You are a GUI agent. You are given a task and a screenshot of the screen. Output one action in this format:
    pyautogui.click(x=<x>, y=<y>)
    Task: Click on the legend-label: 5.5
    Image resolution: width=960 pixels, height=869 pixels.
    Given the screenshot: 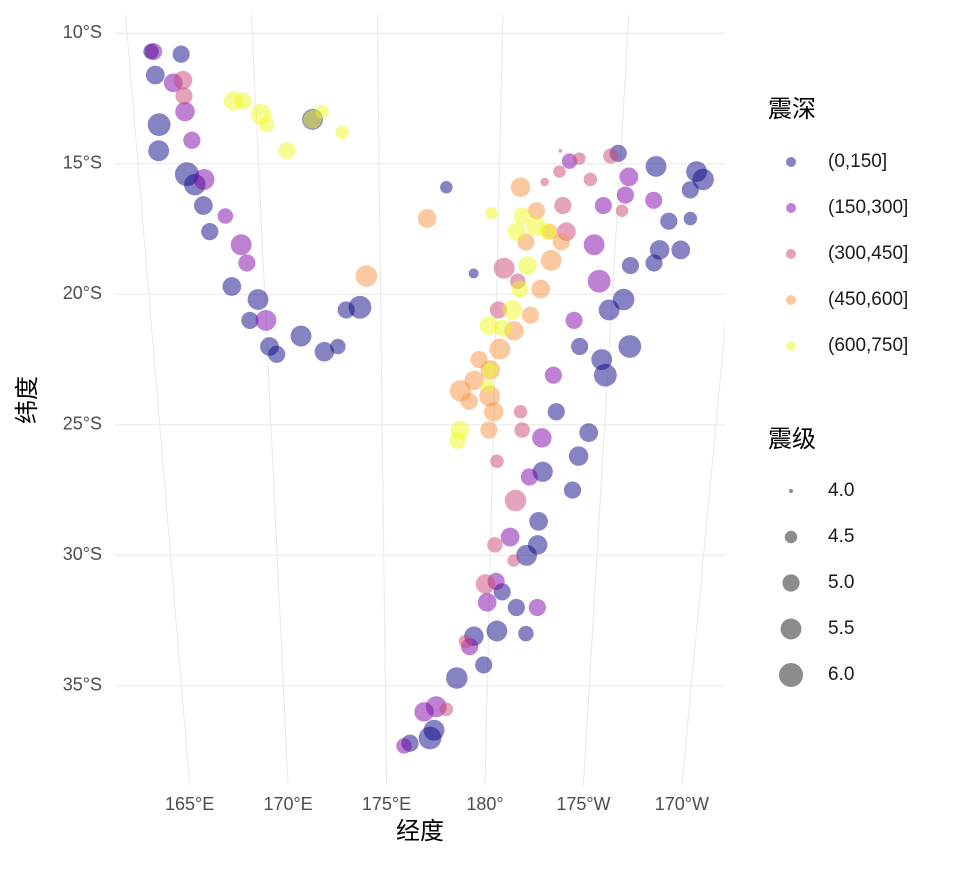 What is the action you would take?
    pyautogui.click(x=841, y=628)
    